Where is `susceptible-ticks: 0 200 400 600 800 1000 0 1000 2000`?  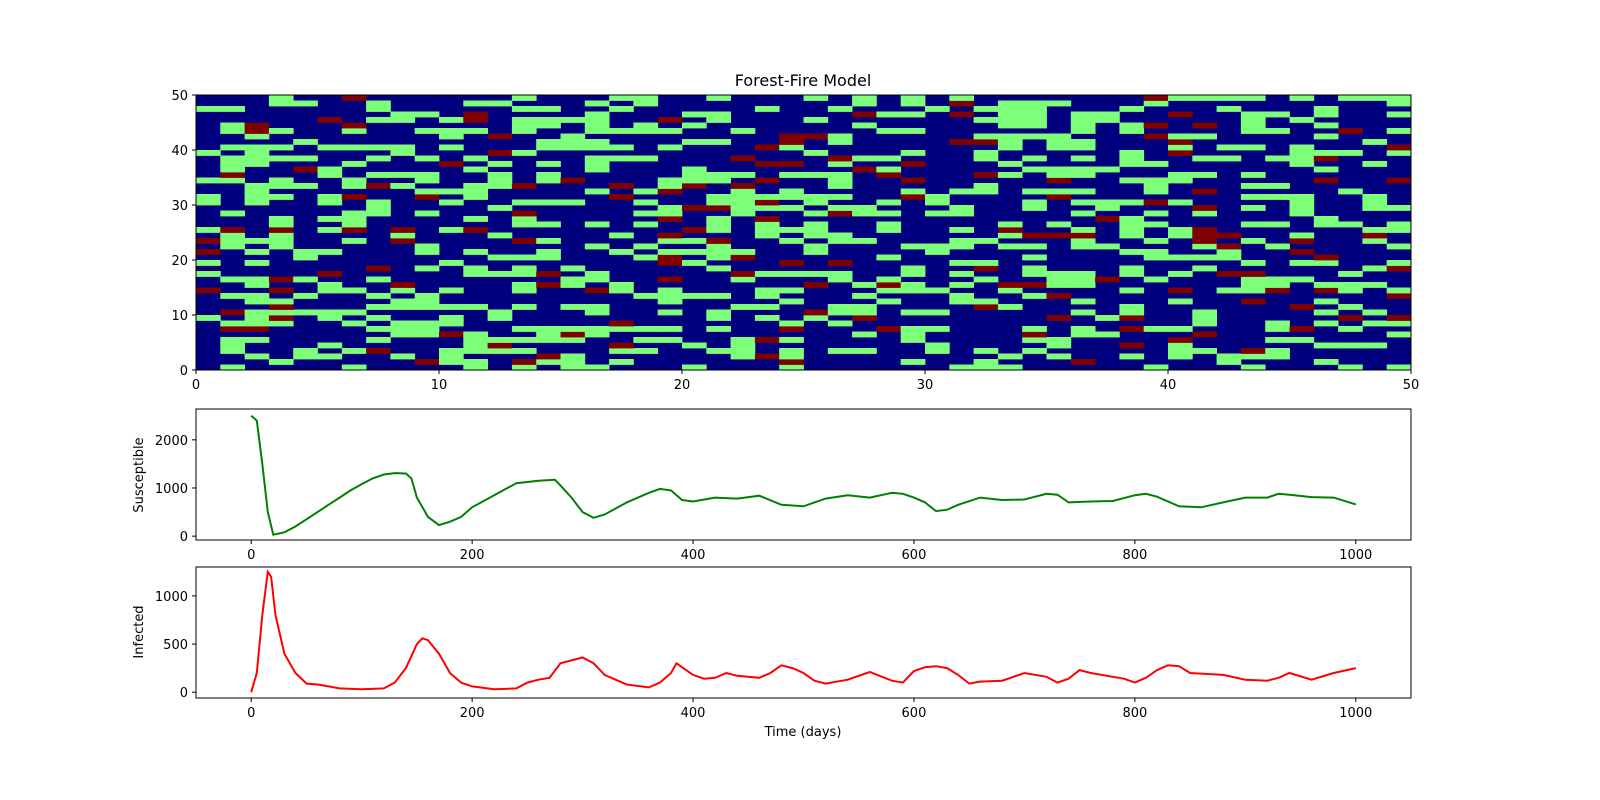
susceptible-ticks: 0 200 400 600 800 1000 0 1000 2000 is located at coordinates (763, 498).